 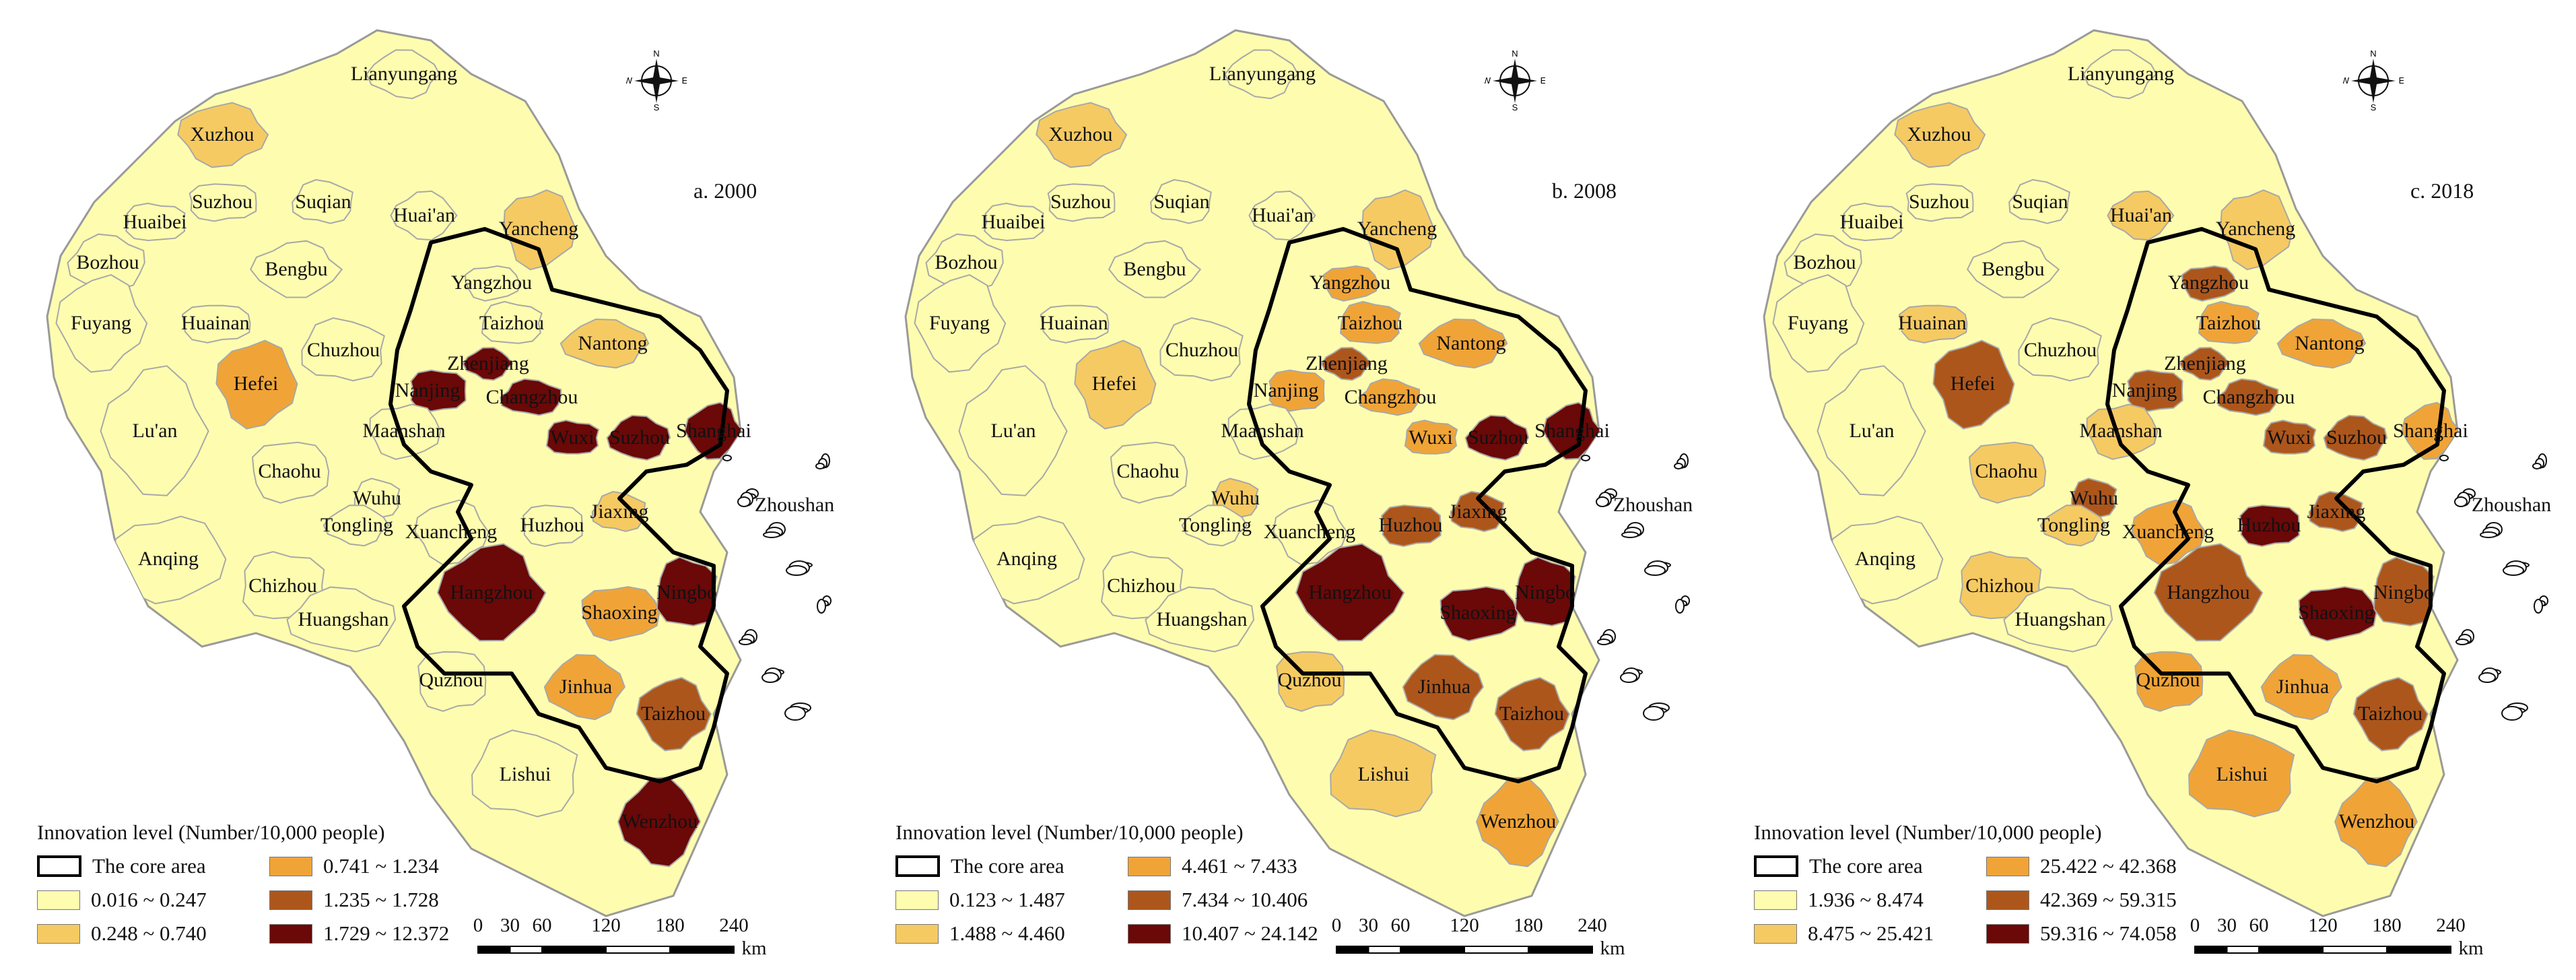 I want to click on city-label: Lianyungang, so click(x=1262, y=74).